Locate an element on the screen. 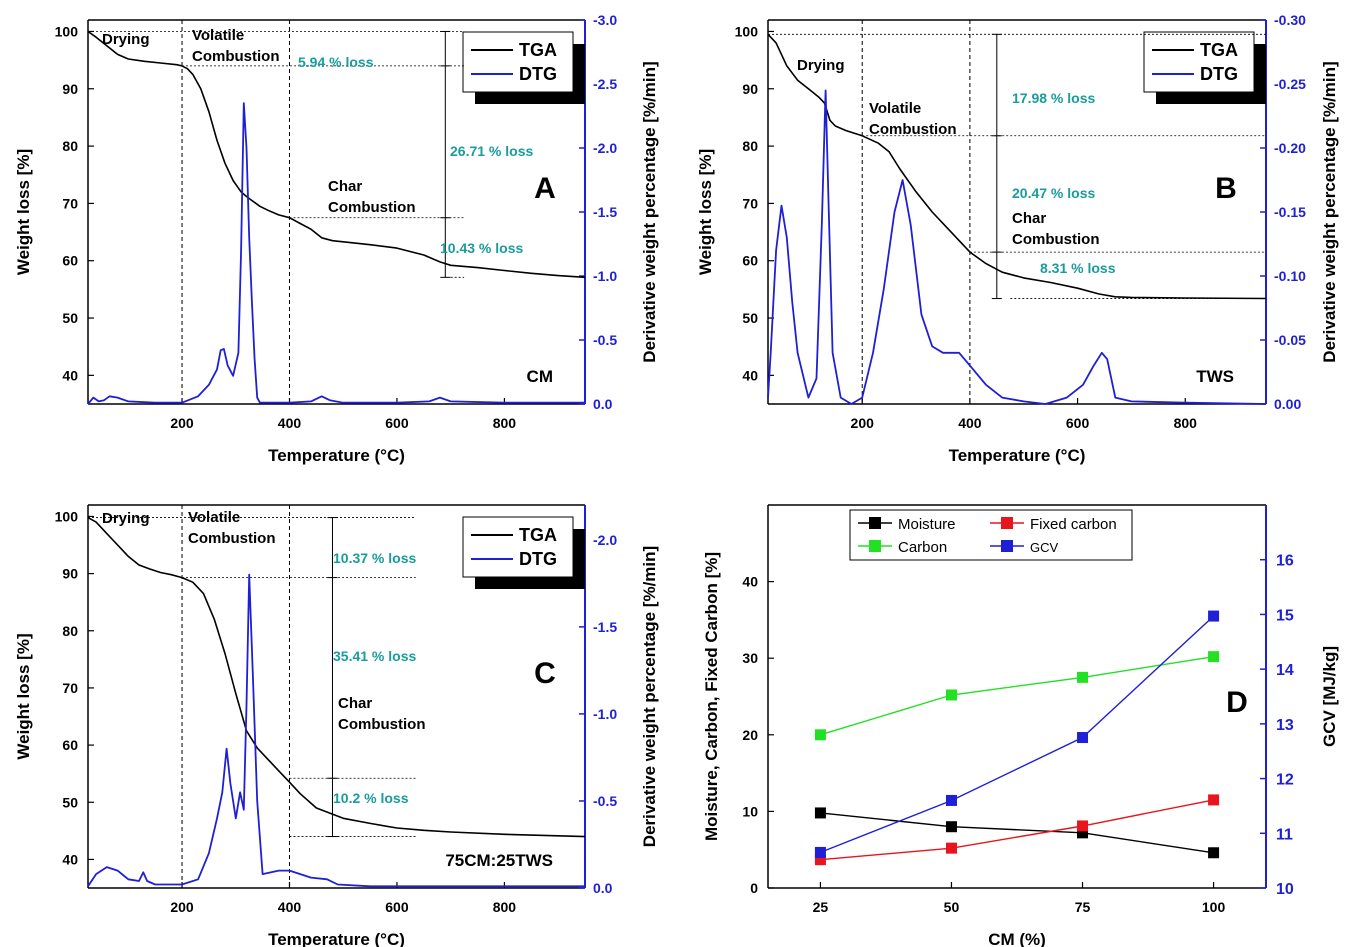 Image resolution: width=1351 pixels, height=947 pixels. y2-tick-label: -0.20 is located at coordinates (1290, 148).